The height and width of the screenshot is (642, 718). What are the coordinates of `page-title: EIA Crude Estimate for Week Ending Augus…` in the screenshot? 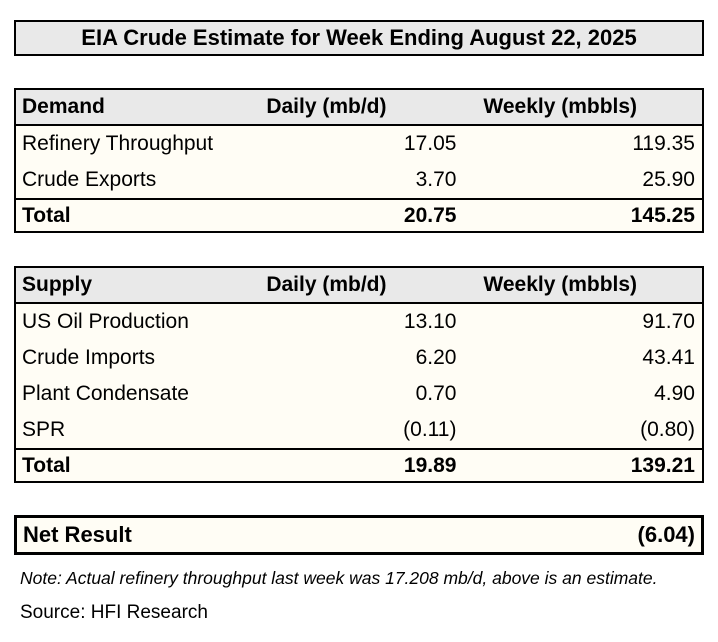 It's located at (359, 37).